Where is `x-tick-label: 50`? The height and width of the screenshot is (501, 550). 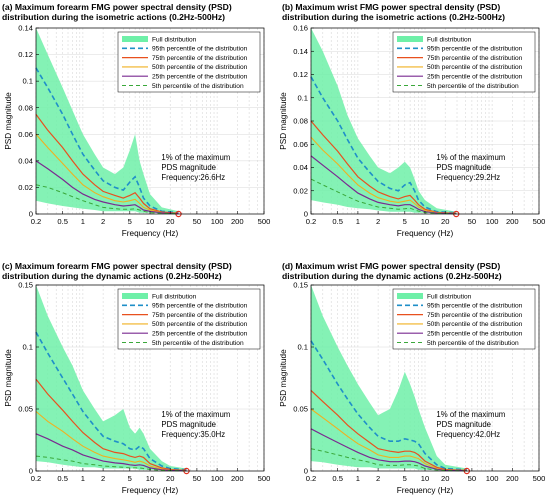
x-tick-label: 50 is located at coordinates (197, 221).